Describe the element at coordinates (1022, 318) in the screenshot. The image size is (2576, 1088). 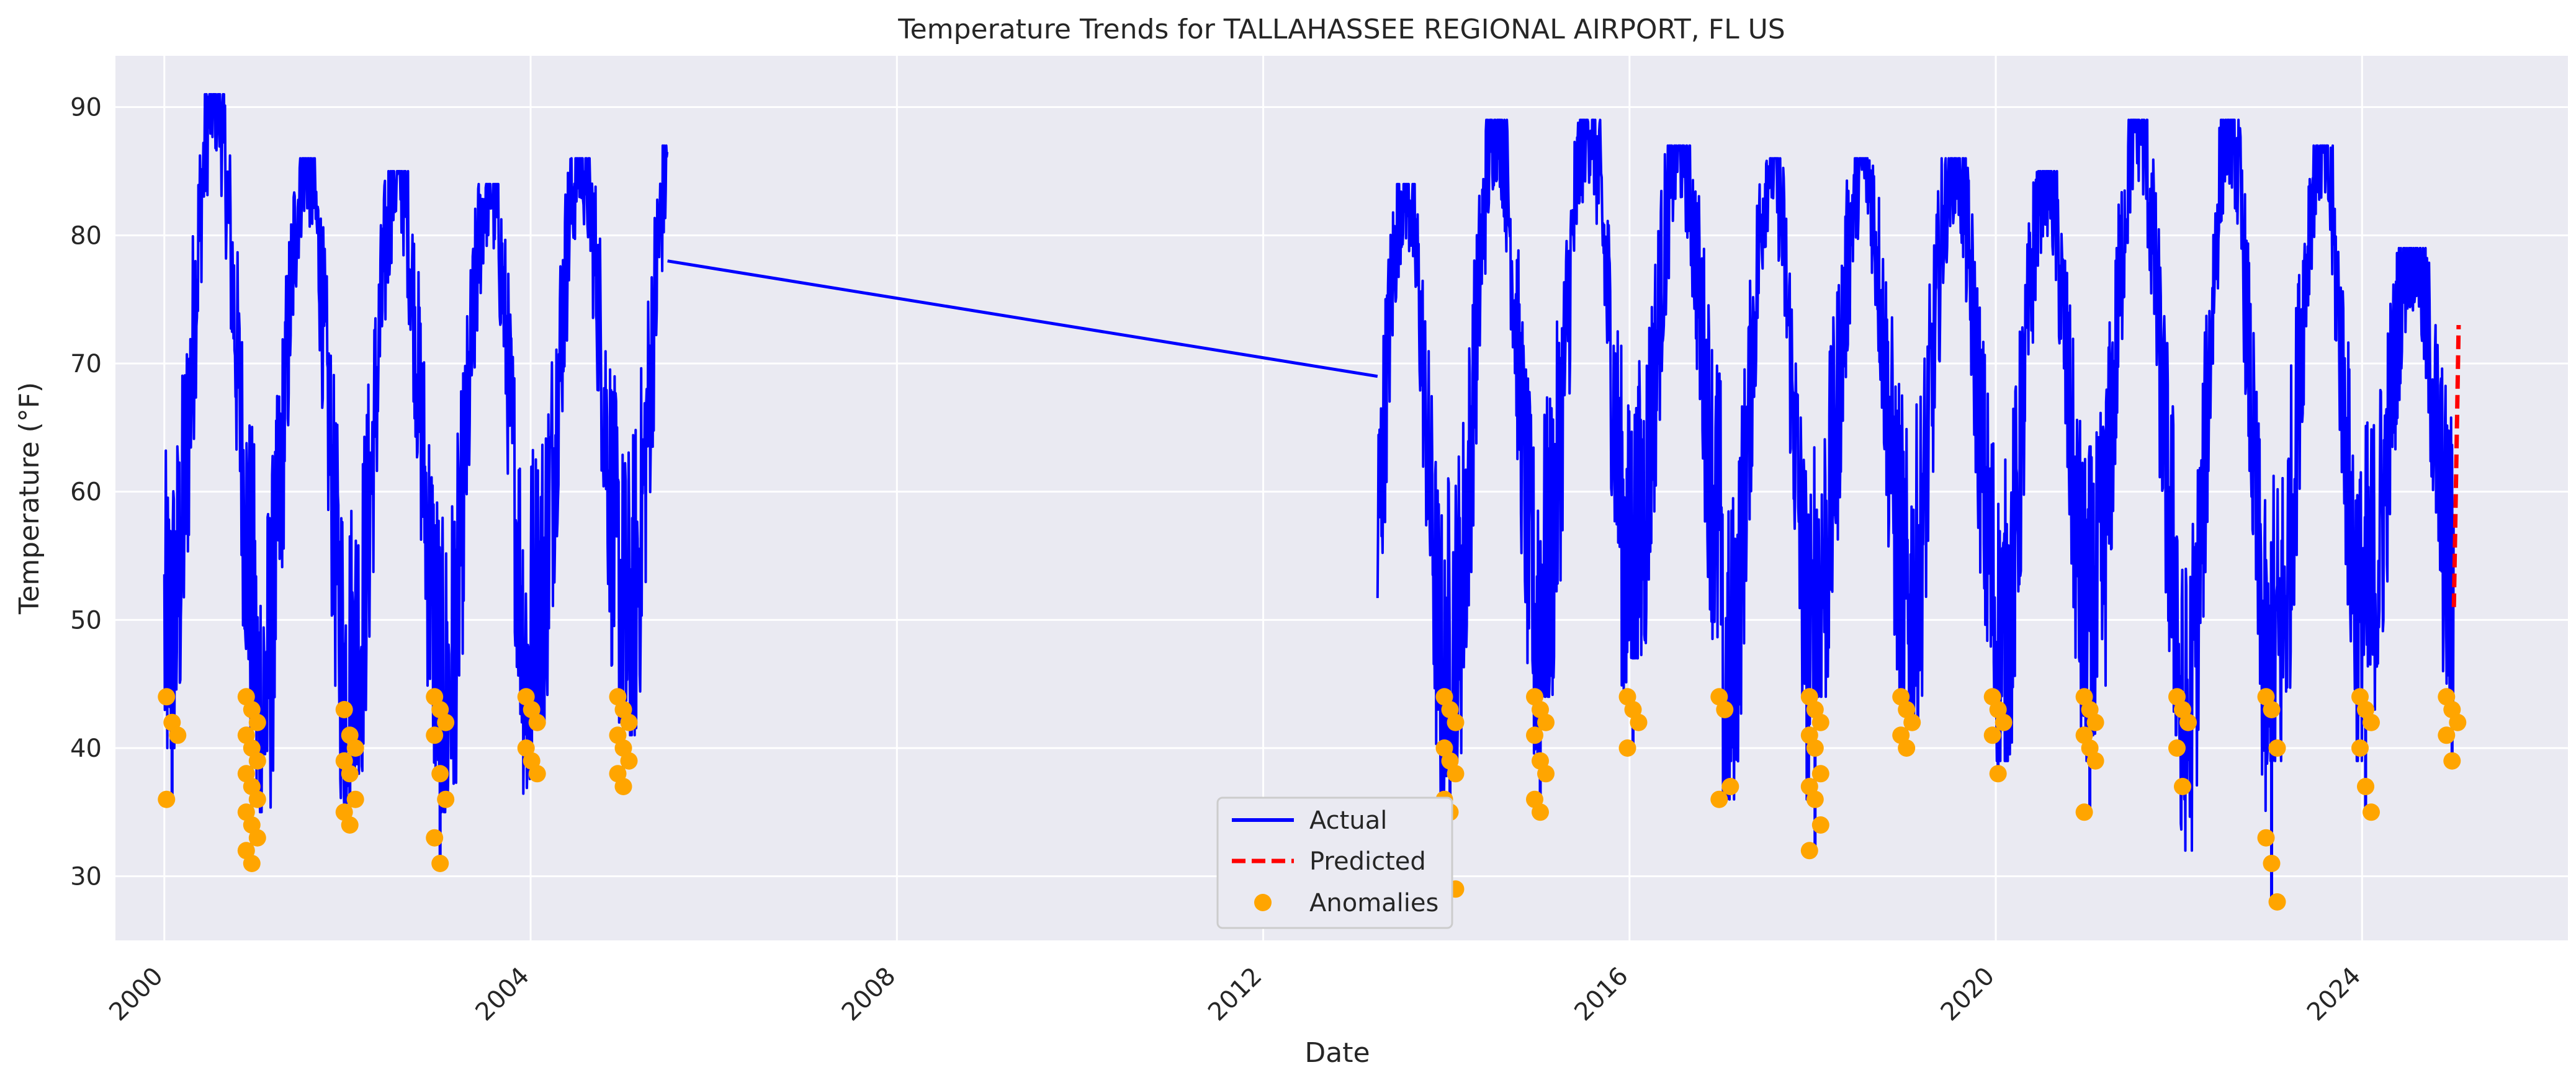
I see `actual-gap-line` at that location.